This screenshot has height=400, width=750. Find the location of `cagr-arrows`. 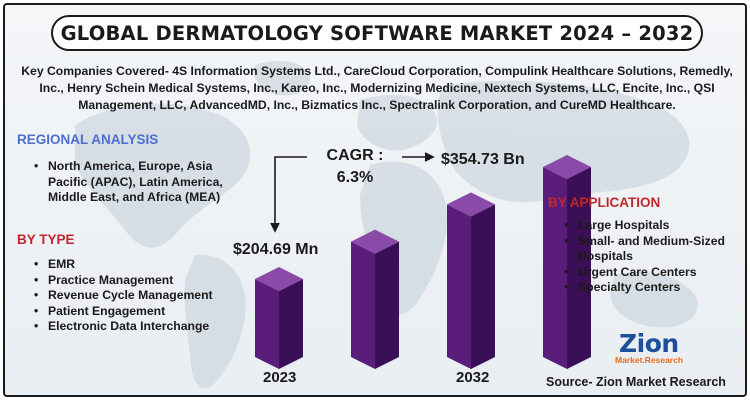

cagr-arrows is located at coordinates (352, 192).